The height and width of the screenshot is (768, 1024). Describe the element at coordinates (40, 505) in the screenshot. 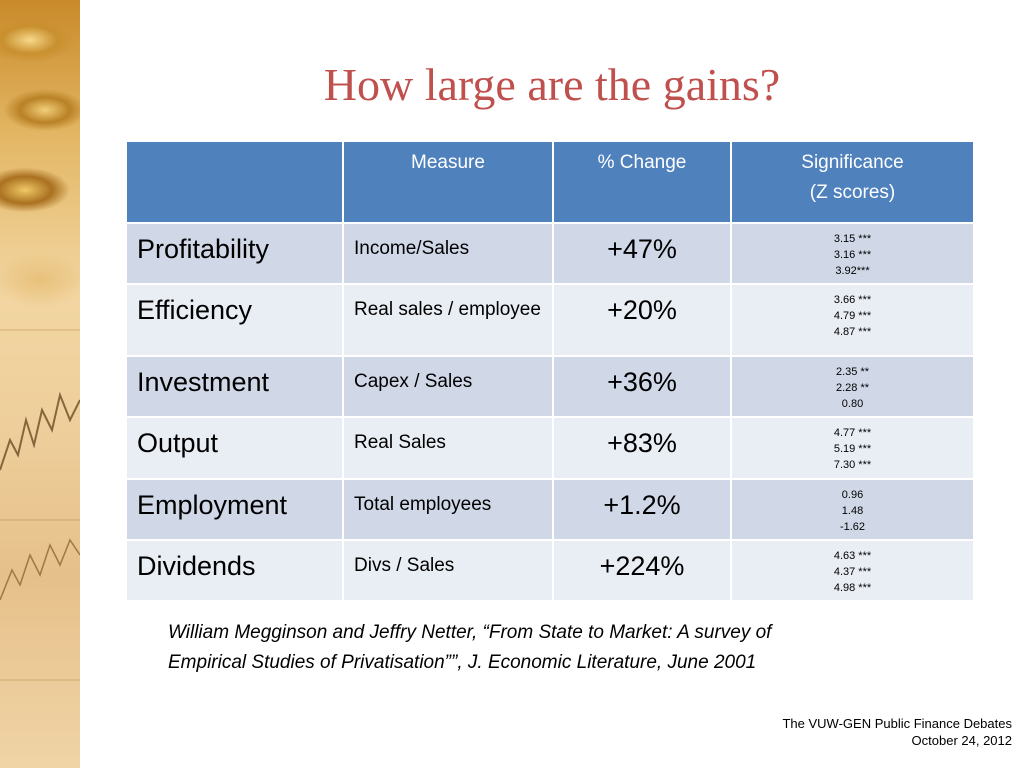

I see `stock-chart-lines-icon` at that location.